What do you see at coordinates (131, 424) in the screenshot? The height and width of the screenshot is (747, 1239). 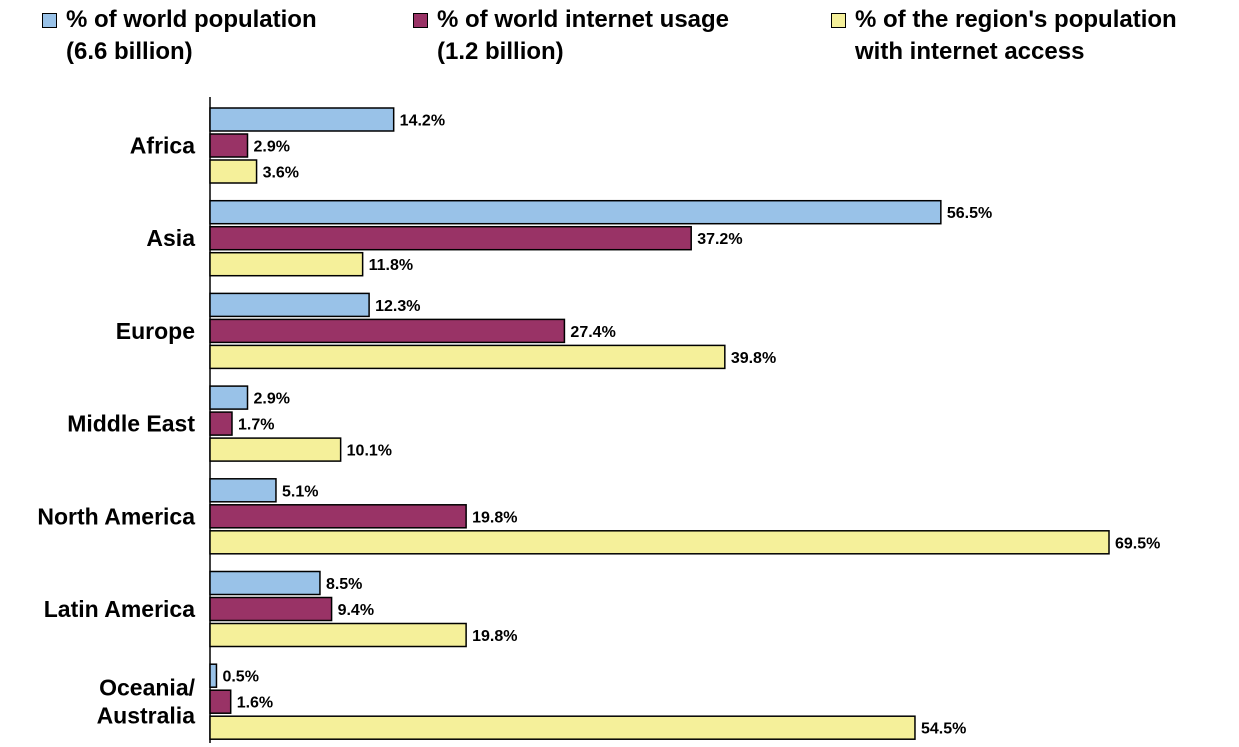 I see `category-label: Middle East` at bounding box center [131, 424].